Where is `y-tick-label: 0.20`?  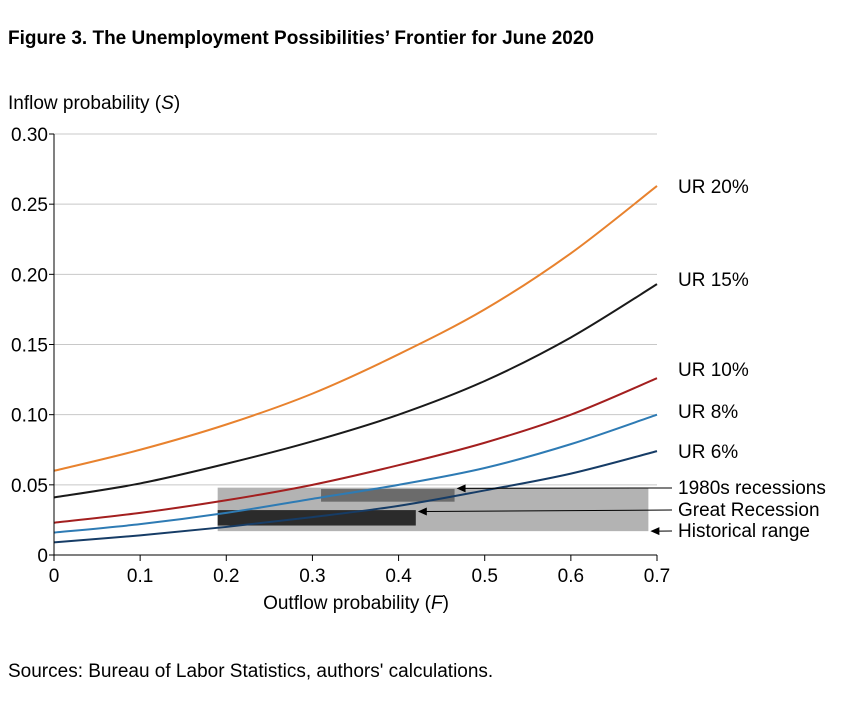
y-tick-label: 0.20 is located at coordinates (29, 275).